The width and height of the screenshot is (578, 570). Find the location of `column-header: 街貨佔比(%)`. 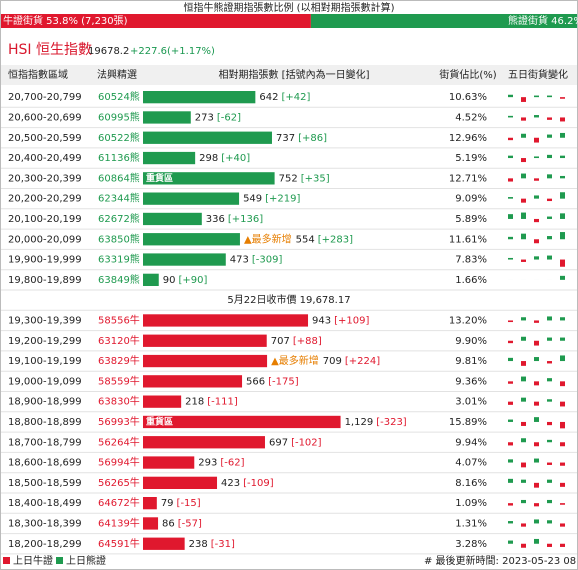

column-header: 街貨佔比(%) is located at coordinates (467, 74).